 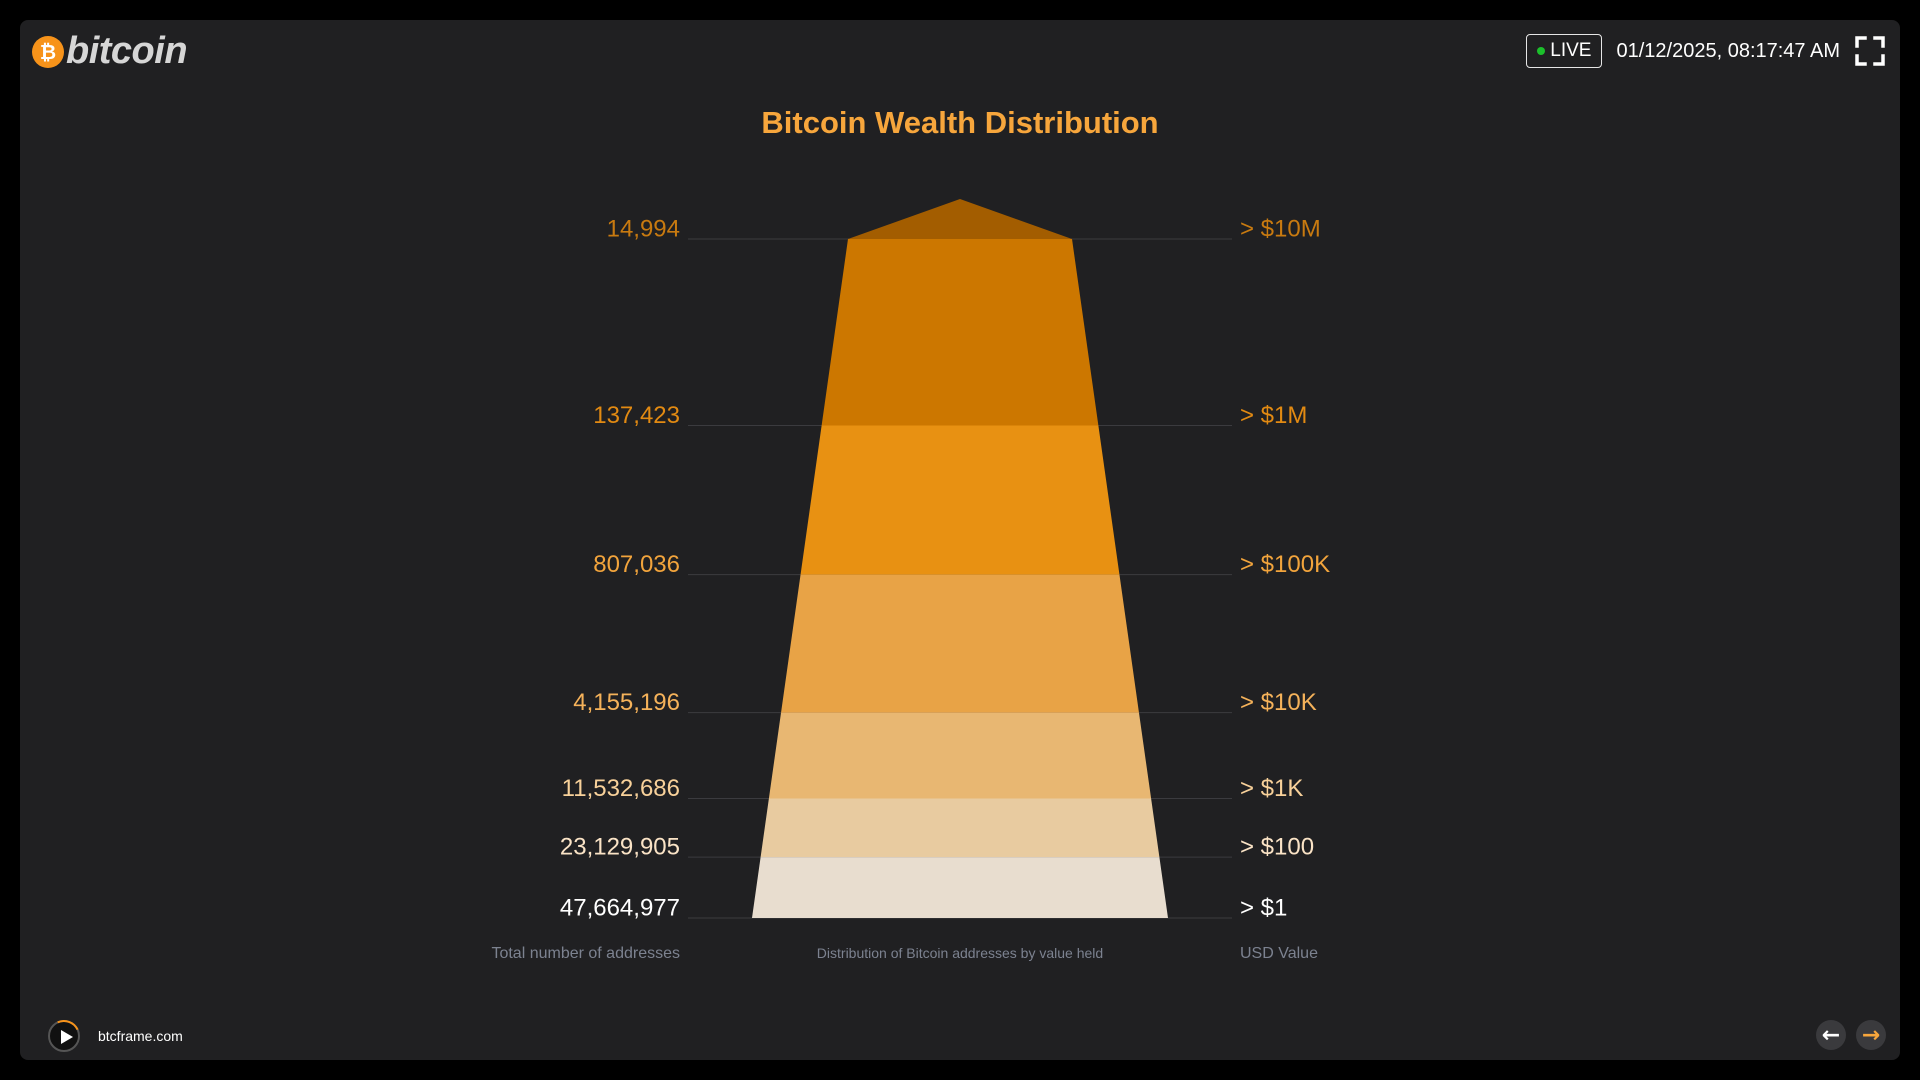 What do you see at coordinates (636, 415) in the screenshot?
I see `address-count-label: 137,423` at bounding box center [636, 415].